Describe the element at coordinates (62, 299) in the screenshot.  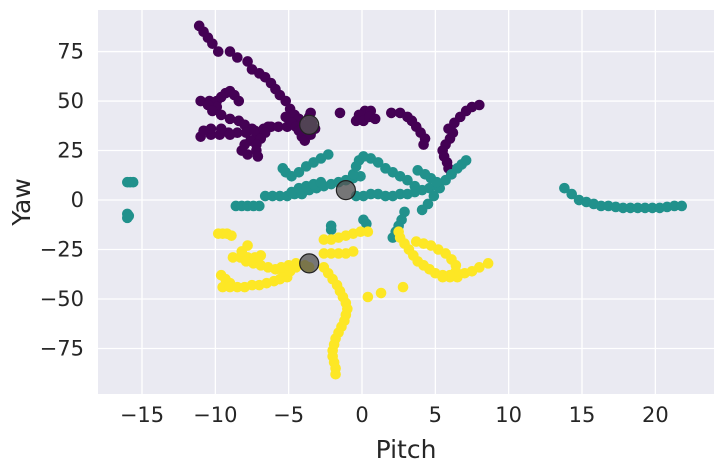
I see `y-tick-label: −50` at that location.